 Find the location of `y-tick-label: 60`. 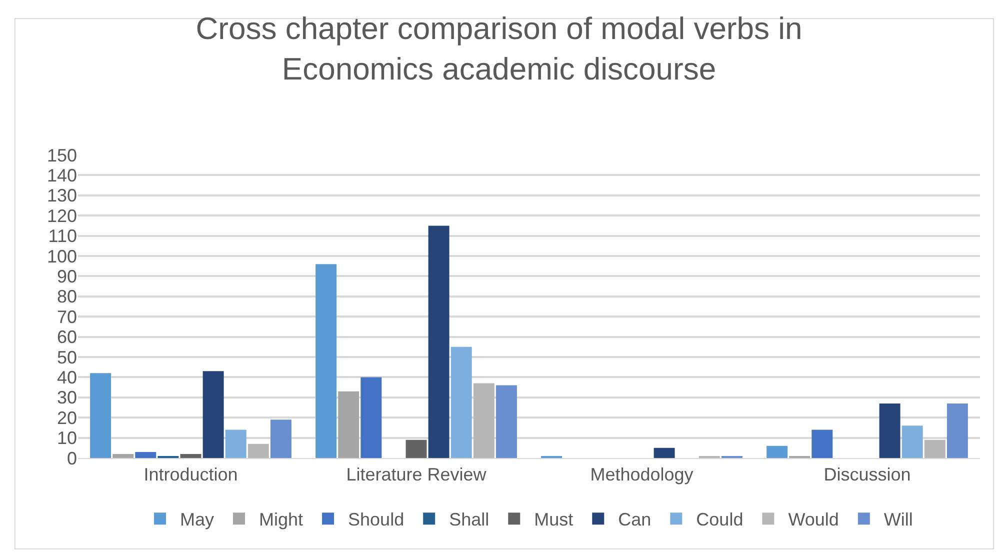

y-tick-label: 60 is located at coordinates (66, 337).